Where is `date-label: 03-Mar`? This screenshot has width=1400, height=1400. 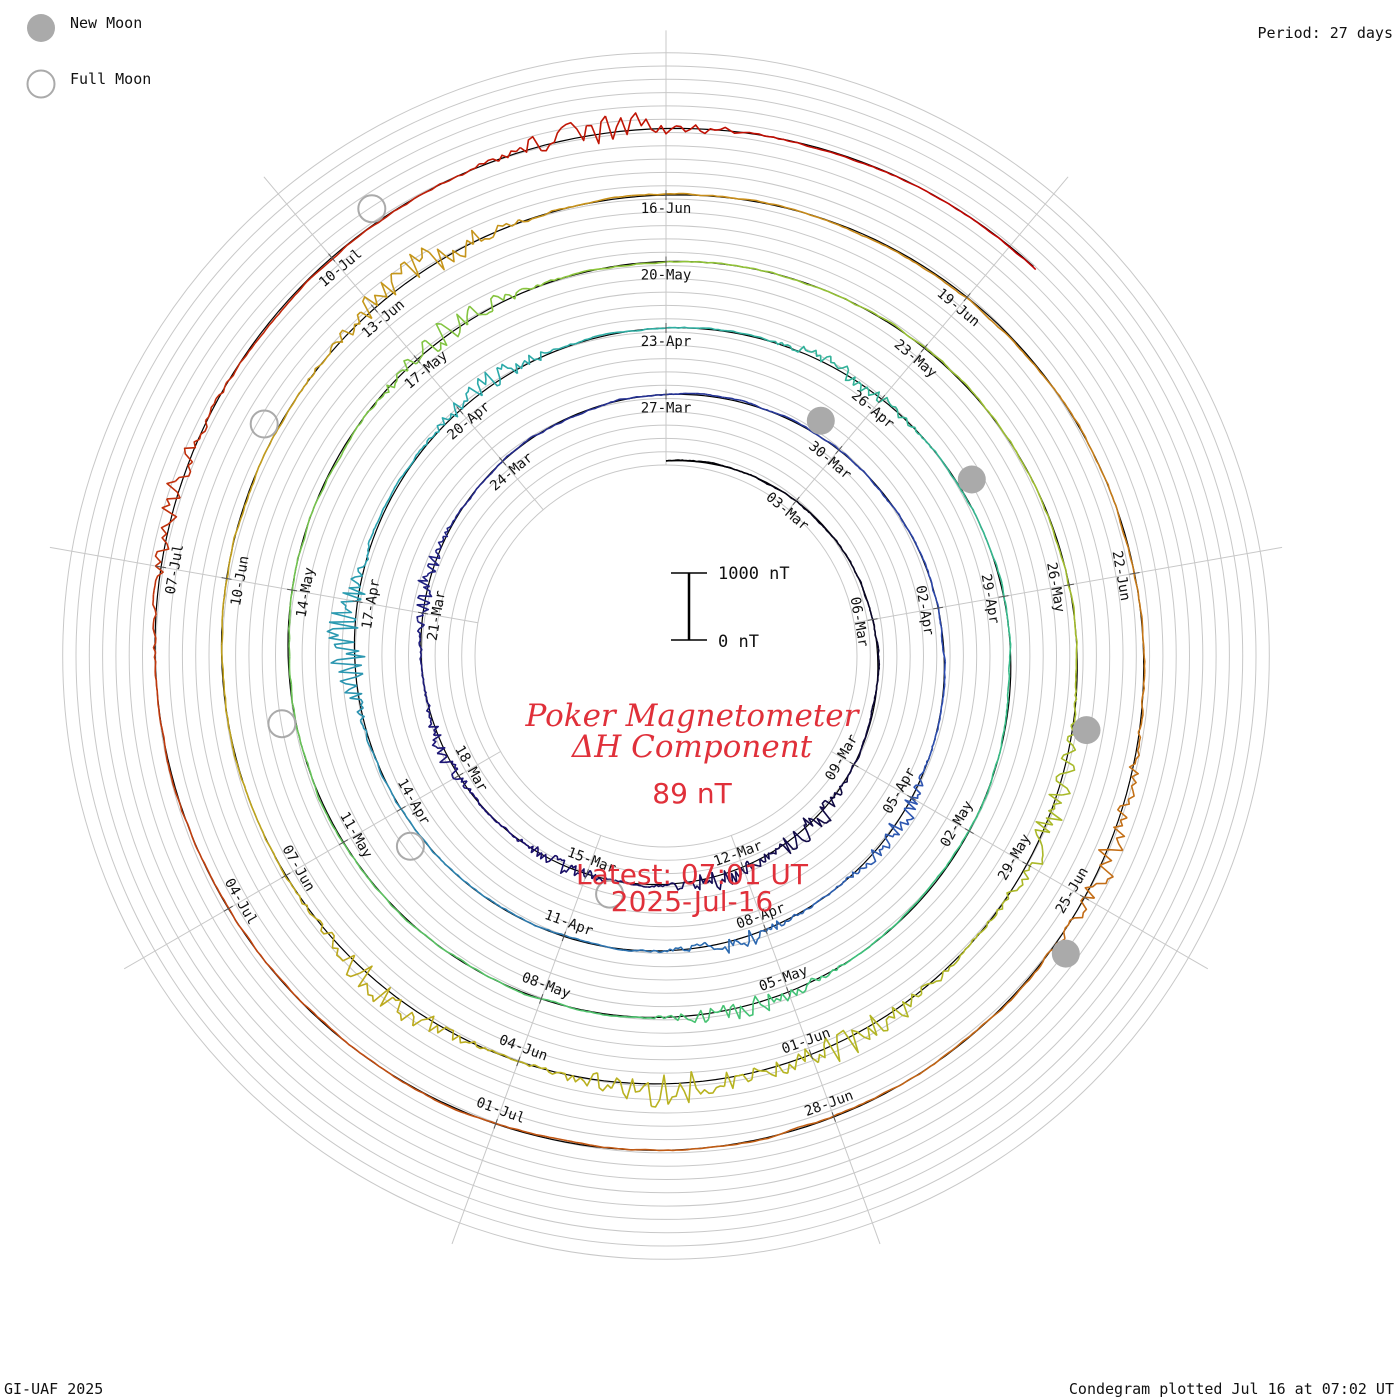
date-label: 03-Mar is located at coordinates (787, 511).